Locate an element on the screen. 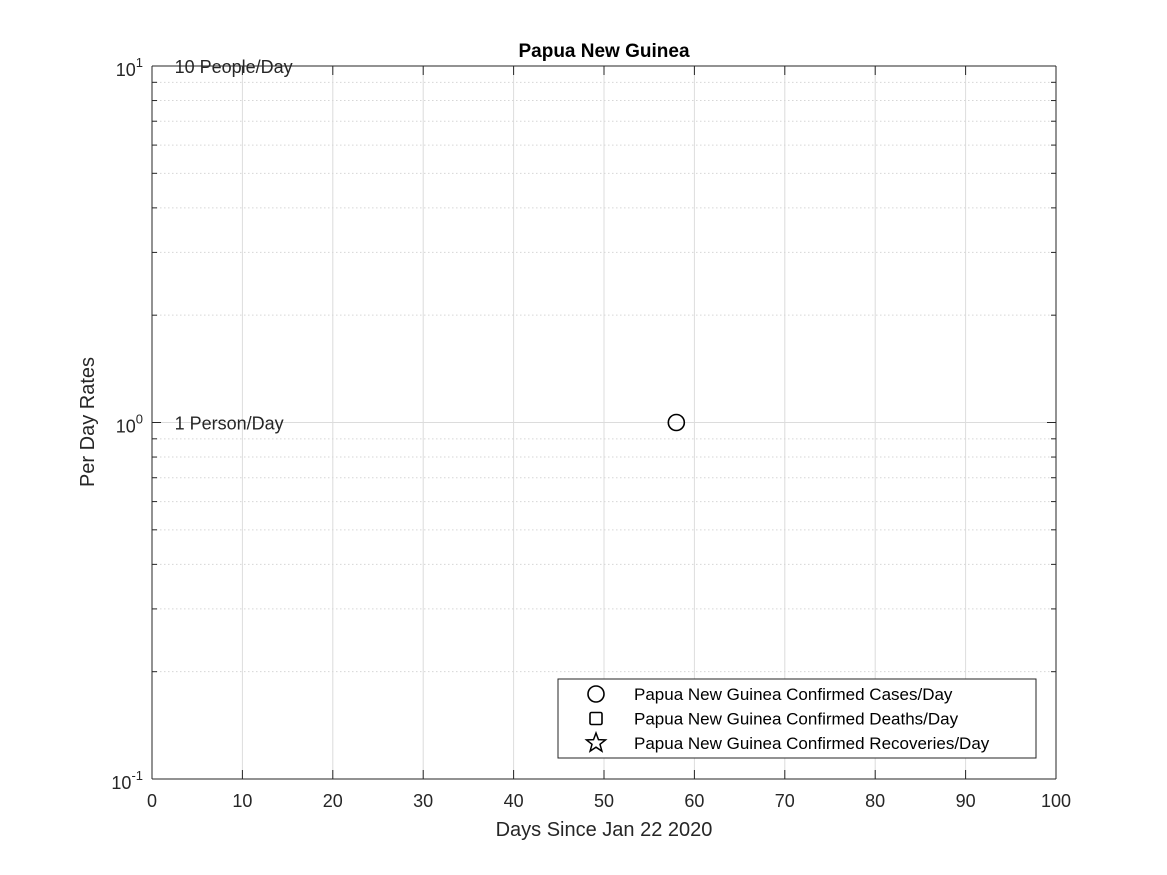  y-tick-label: 10¹ is located at coordinates (129, 67).